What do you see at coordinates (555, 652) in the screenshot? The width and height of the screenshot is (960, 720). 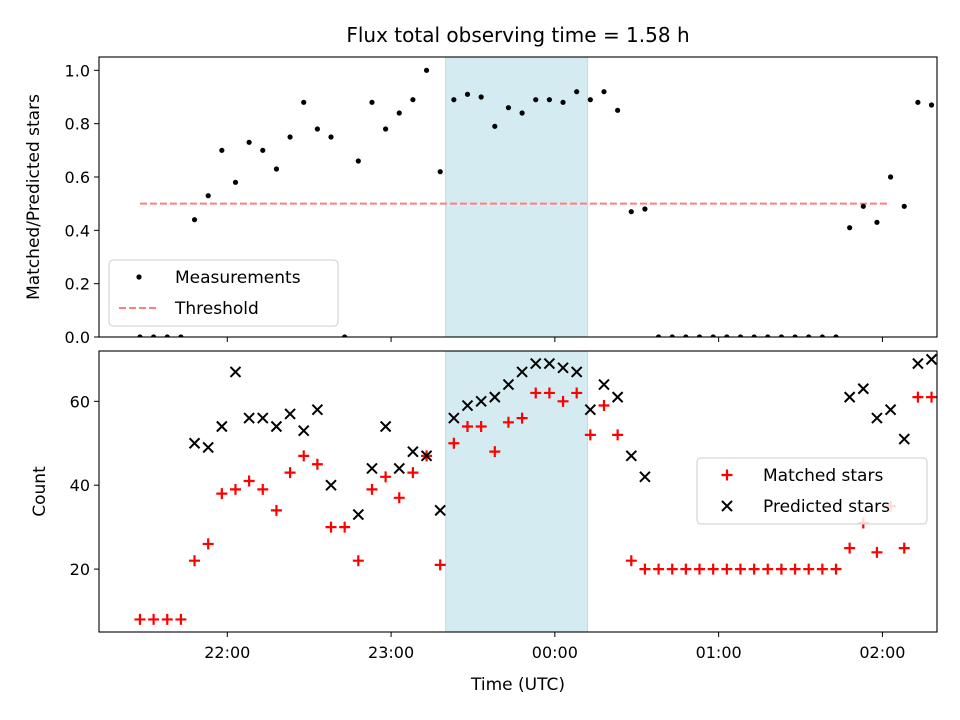 I see `x-tick-label: 00:00` at bounding box center [555, 652].